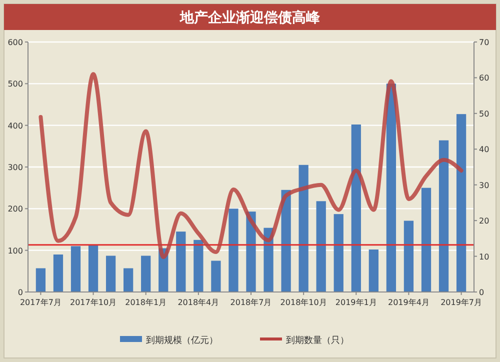 Image resolution: width=500 pixels, height=362 pixels. I want to click on y2-tick-label: 10, so click(484, 257).